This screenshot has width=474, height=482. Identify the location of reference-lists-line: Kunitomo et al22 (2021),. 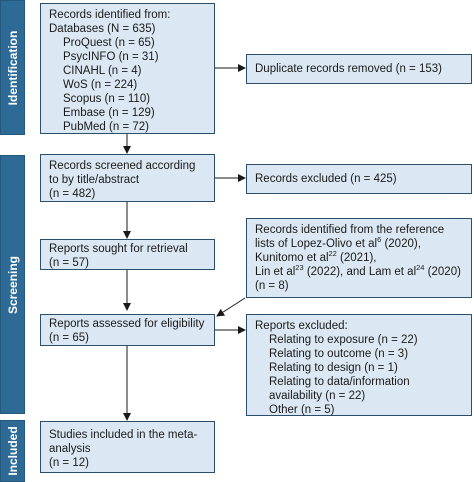
(316, 256).